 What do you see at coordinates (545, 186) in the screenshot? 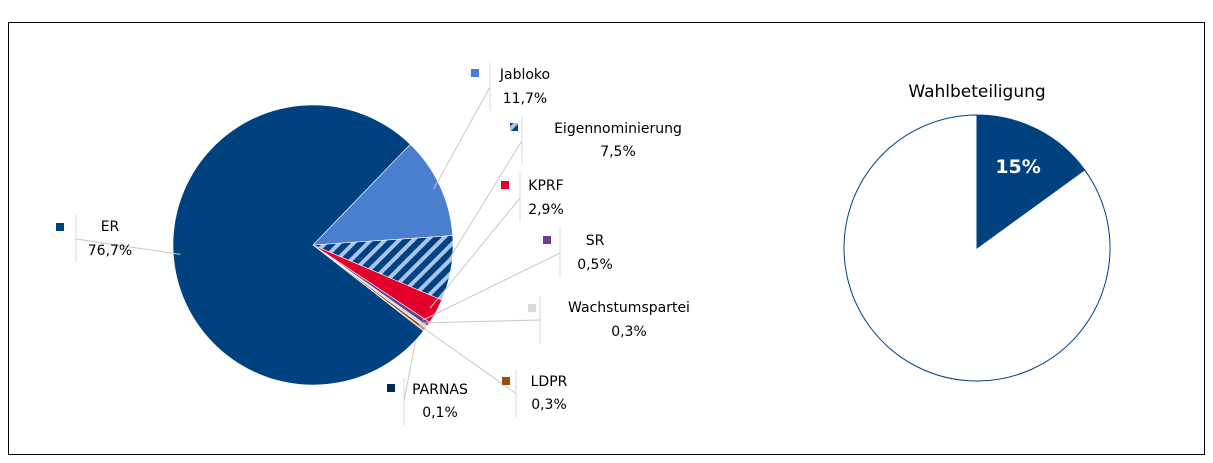
I see `category-label: KPRF` at bounding box center [545, 186].